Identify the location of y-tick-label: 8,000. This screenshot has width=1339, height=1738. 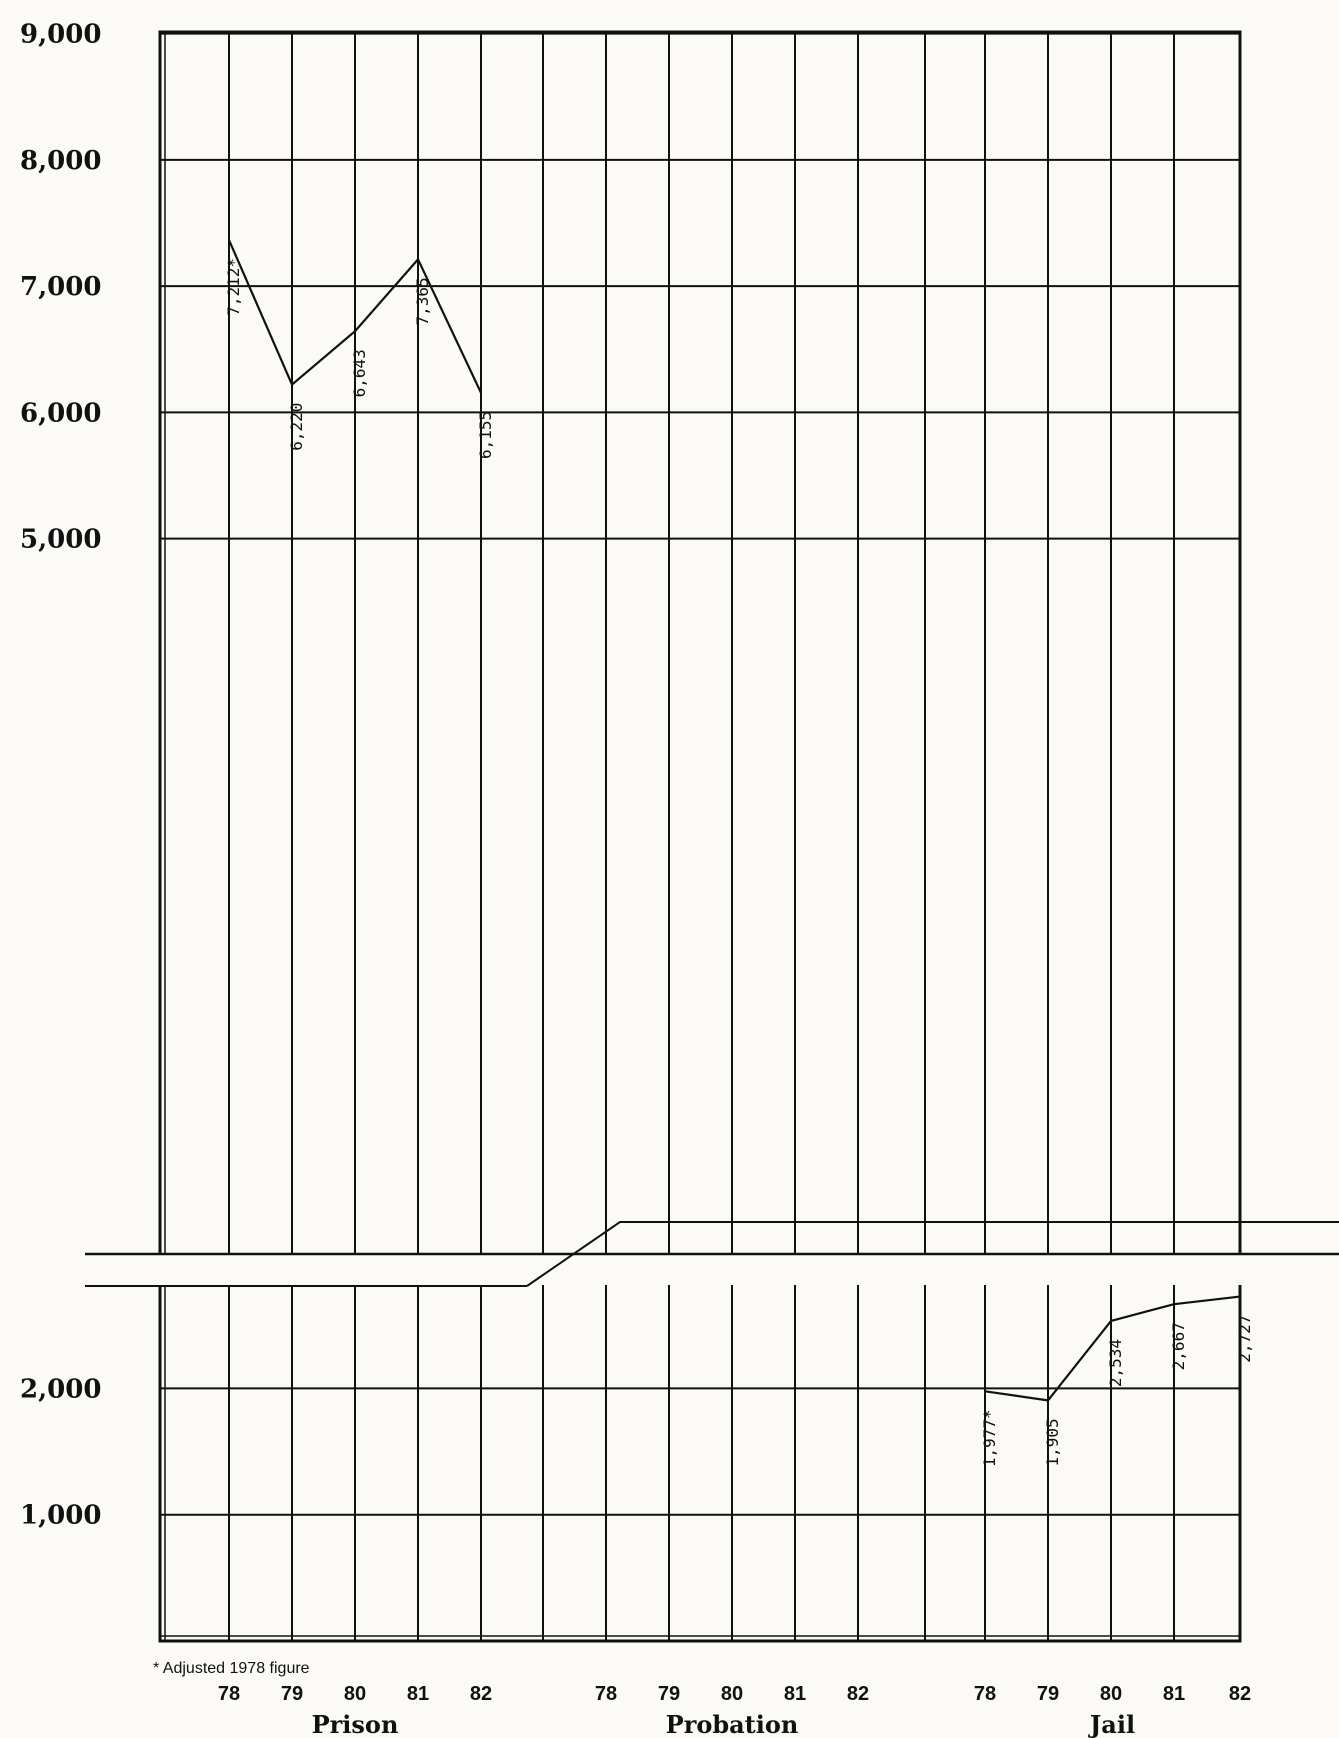
(60, 161).